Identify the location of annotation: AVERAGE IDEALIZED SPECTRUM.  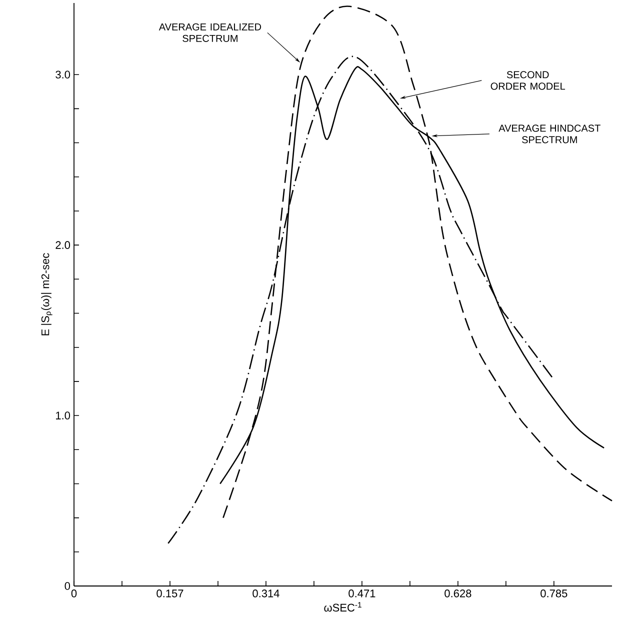
(210, 32).